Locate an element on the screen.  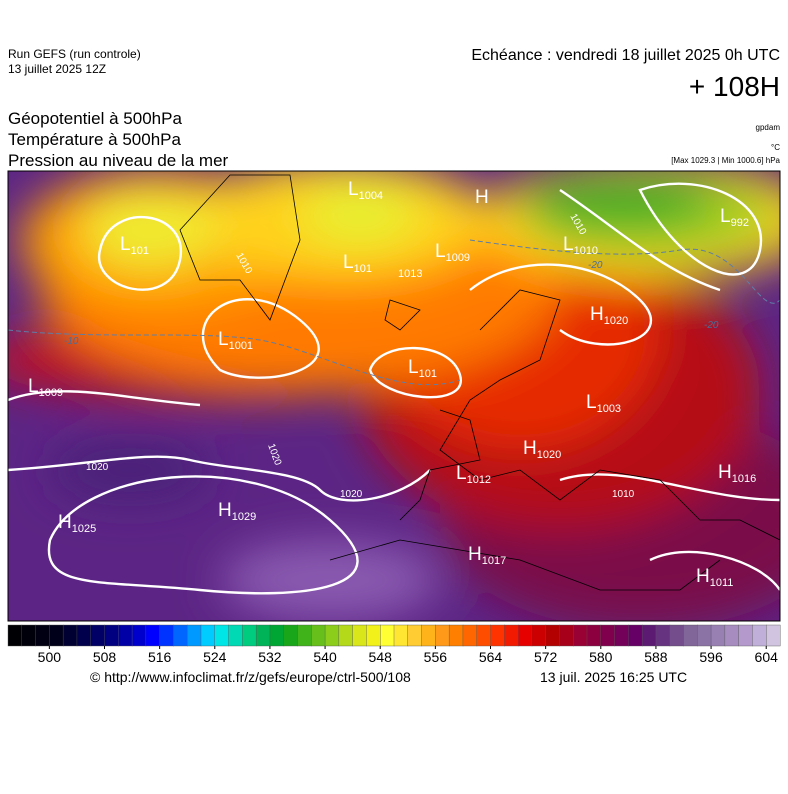
unit-temp: °C is located at coordinates (775, 147).